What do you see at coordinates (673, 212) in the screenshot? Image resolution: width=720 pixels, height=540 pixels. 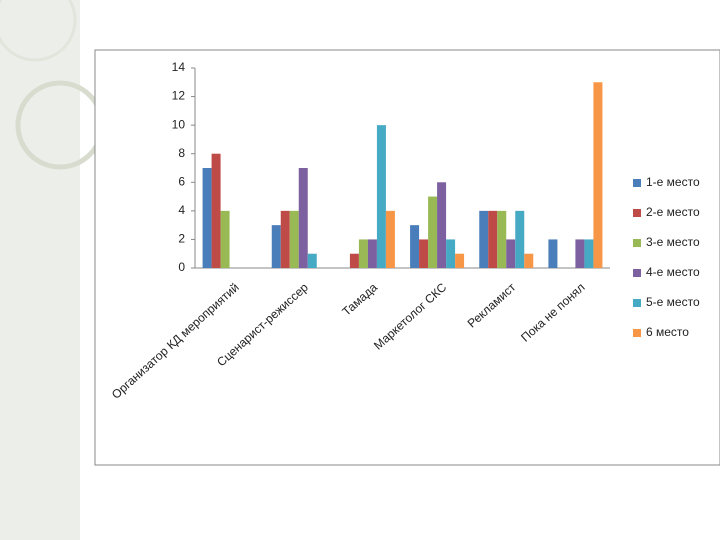 I see `legend-label: 2-е место` at bounding box center [673, 212].